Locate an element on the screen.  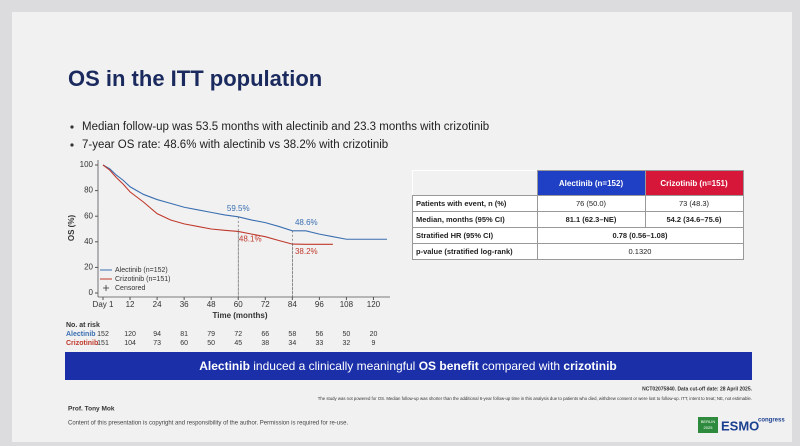
x-tick-label: 24 is located at coordinates (157, 304).